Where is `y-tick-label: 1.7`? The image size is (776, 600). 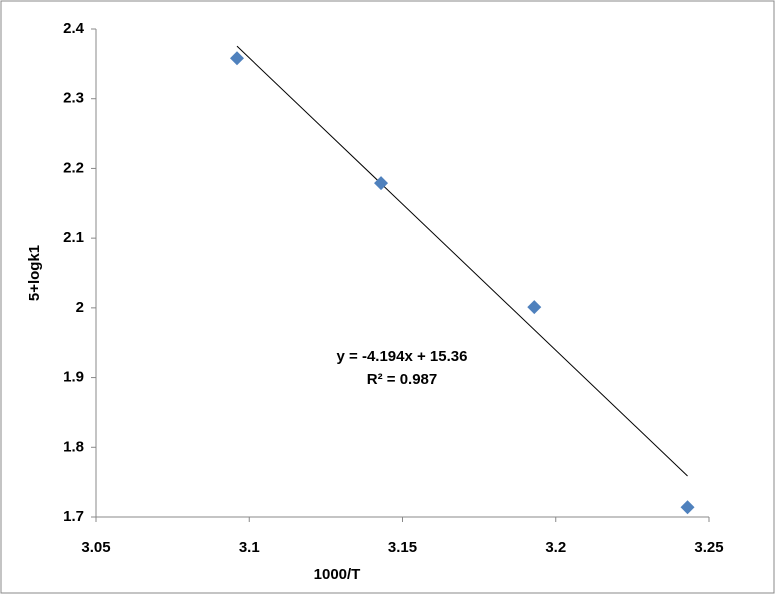
y-tick-label: 1.7 is located at coordinates (73, 516).